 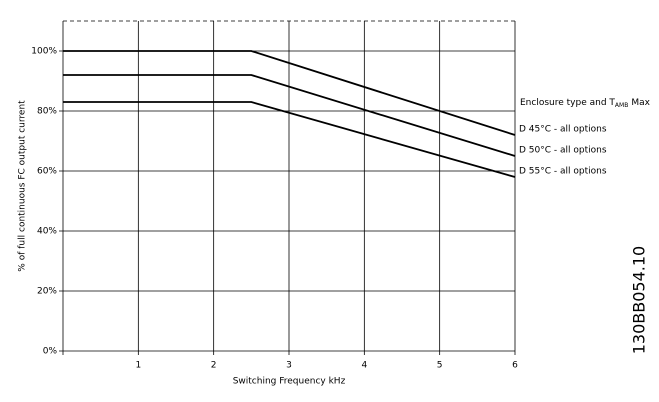 I want to click on y-tick-label: 20%, so click(x=47, y=292).